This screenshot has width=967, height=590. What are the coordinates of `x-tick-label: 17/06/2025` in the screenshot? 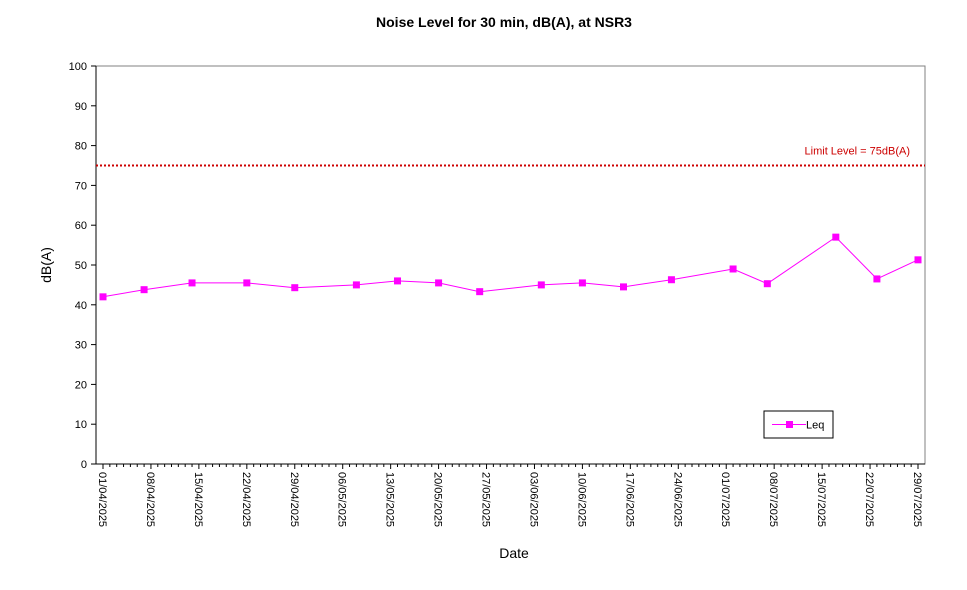 It's located at (629, 499).